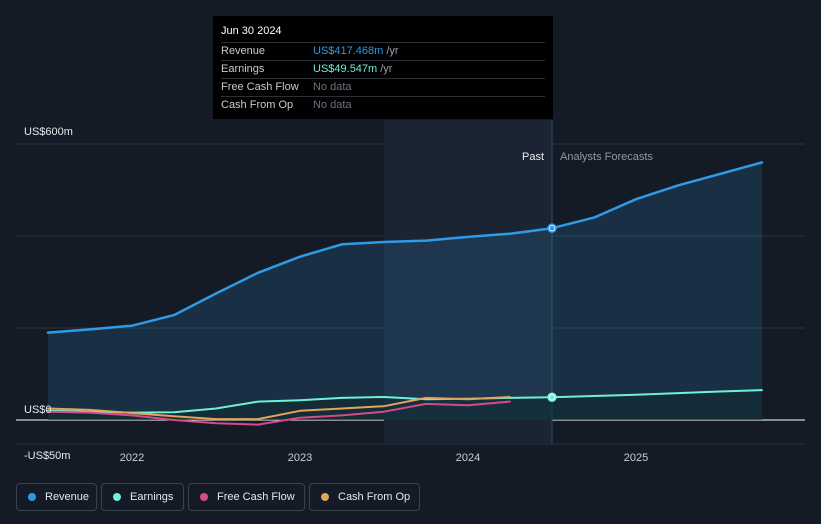 The image size is (821, 524). Describe the element at coordinates (243, 69) in the screenshot. I see `tooltip-row-label: Earnings` at that location.